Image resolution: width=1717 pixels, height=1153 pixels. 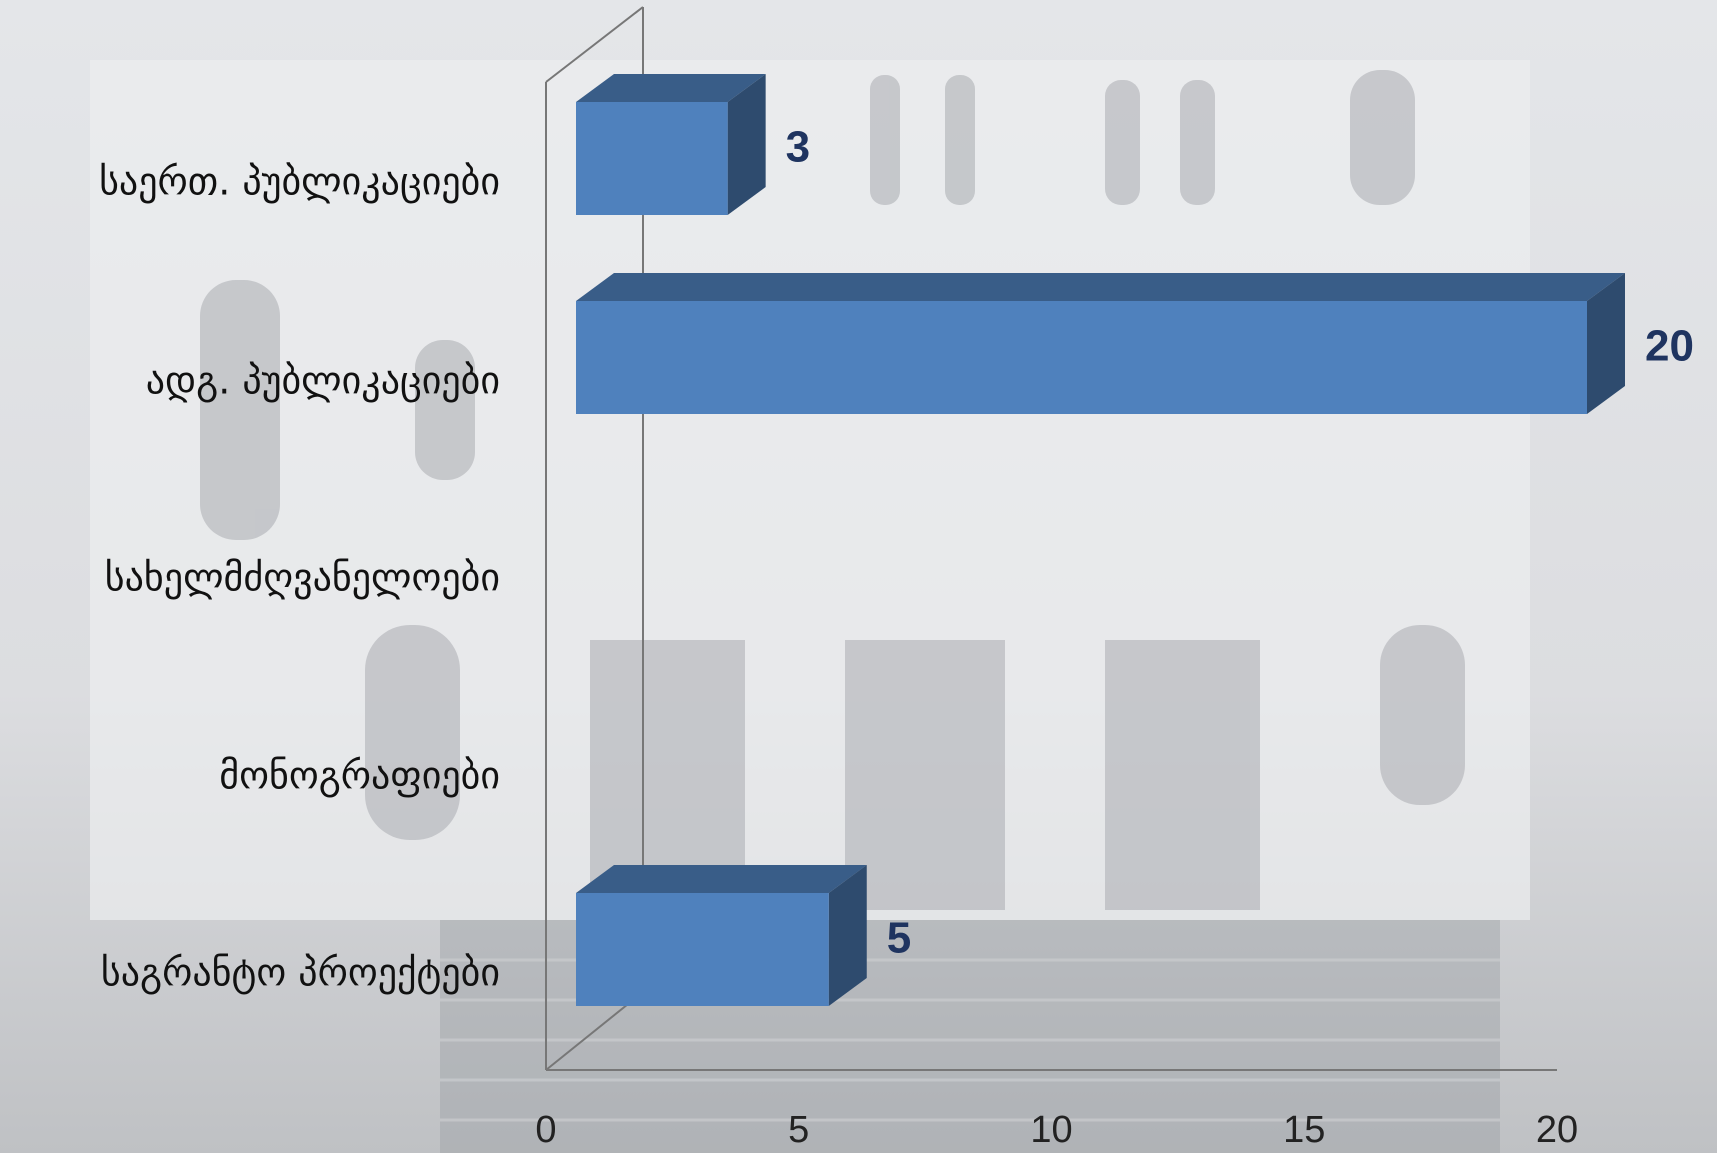 I want to click on x-tick-label: 15, so click(x=1304, y=1130).